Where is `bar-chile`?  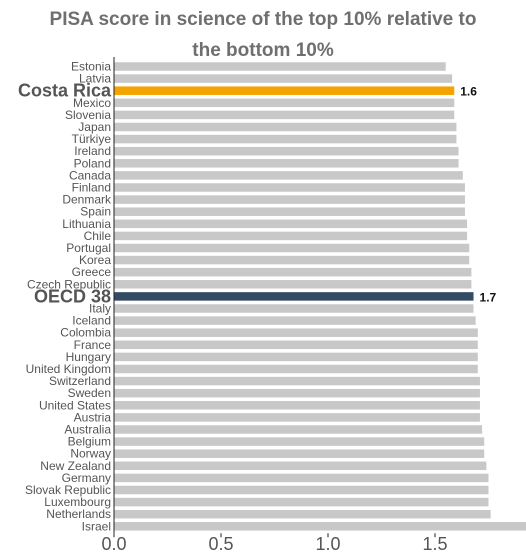
bar-chile is located at coordinates (291, 236).